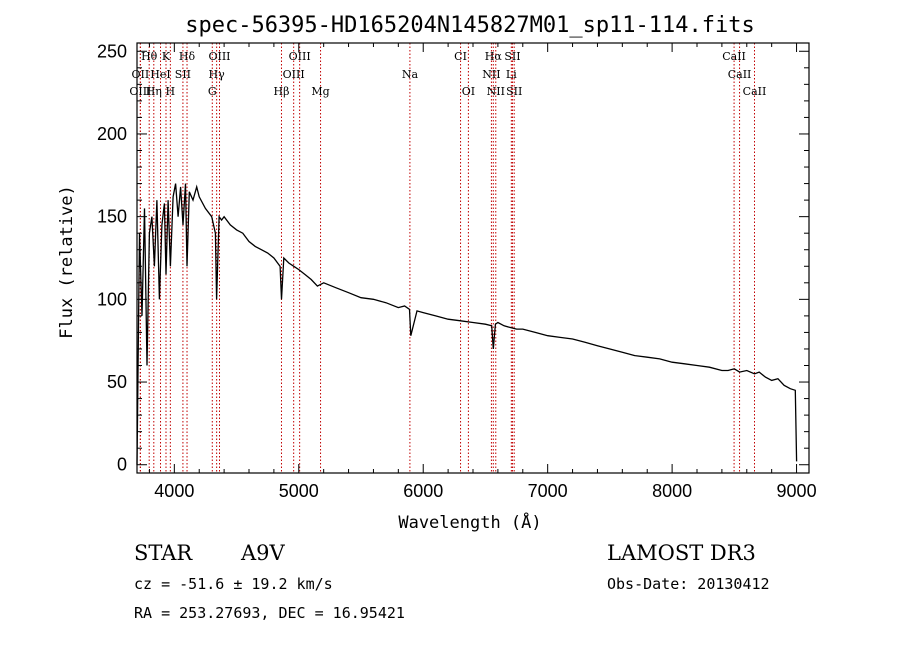 Image resolution: width=900 pixels, height=649 pixels. Describe the element at coordinates (410, 74) in the screenshot. I see `spectral-line-label: Na` at that location.